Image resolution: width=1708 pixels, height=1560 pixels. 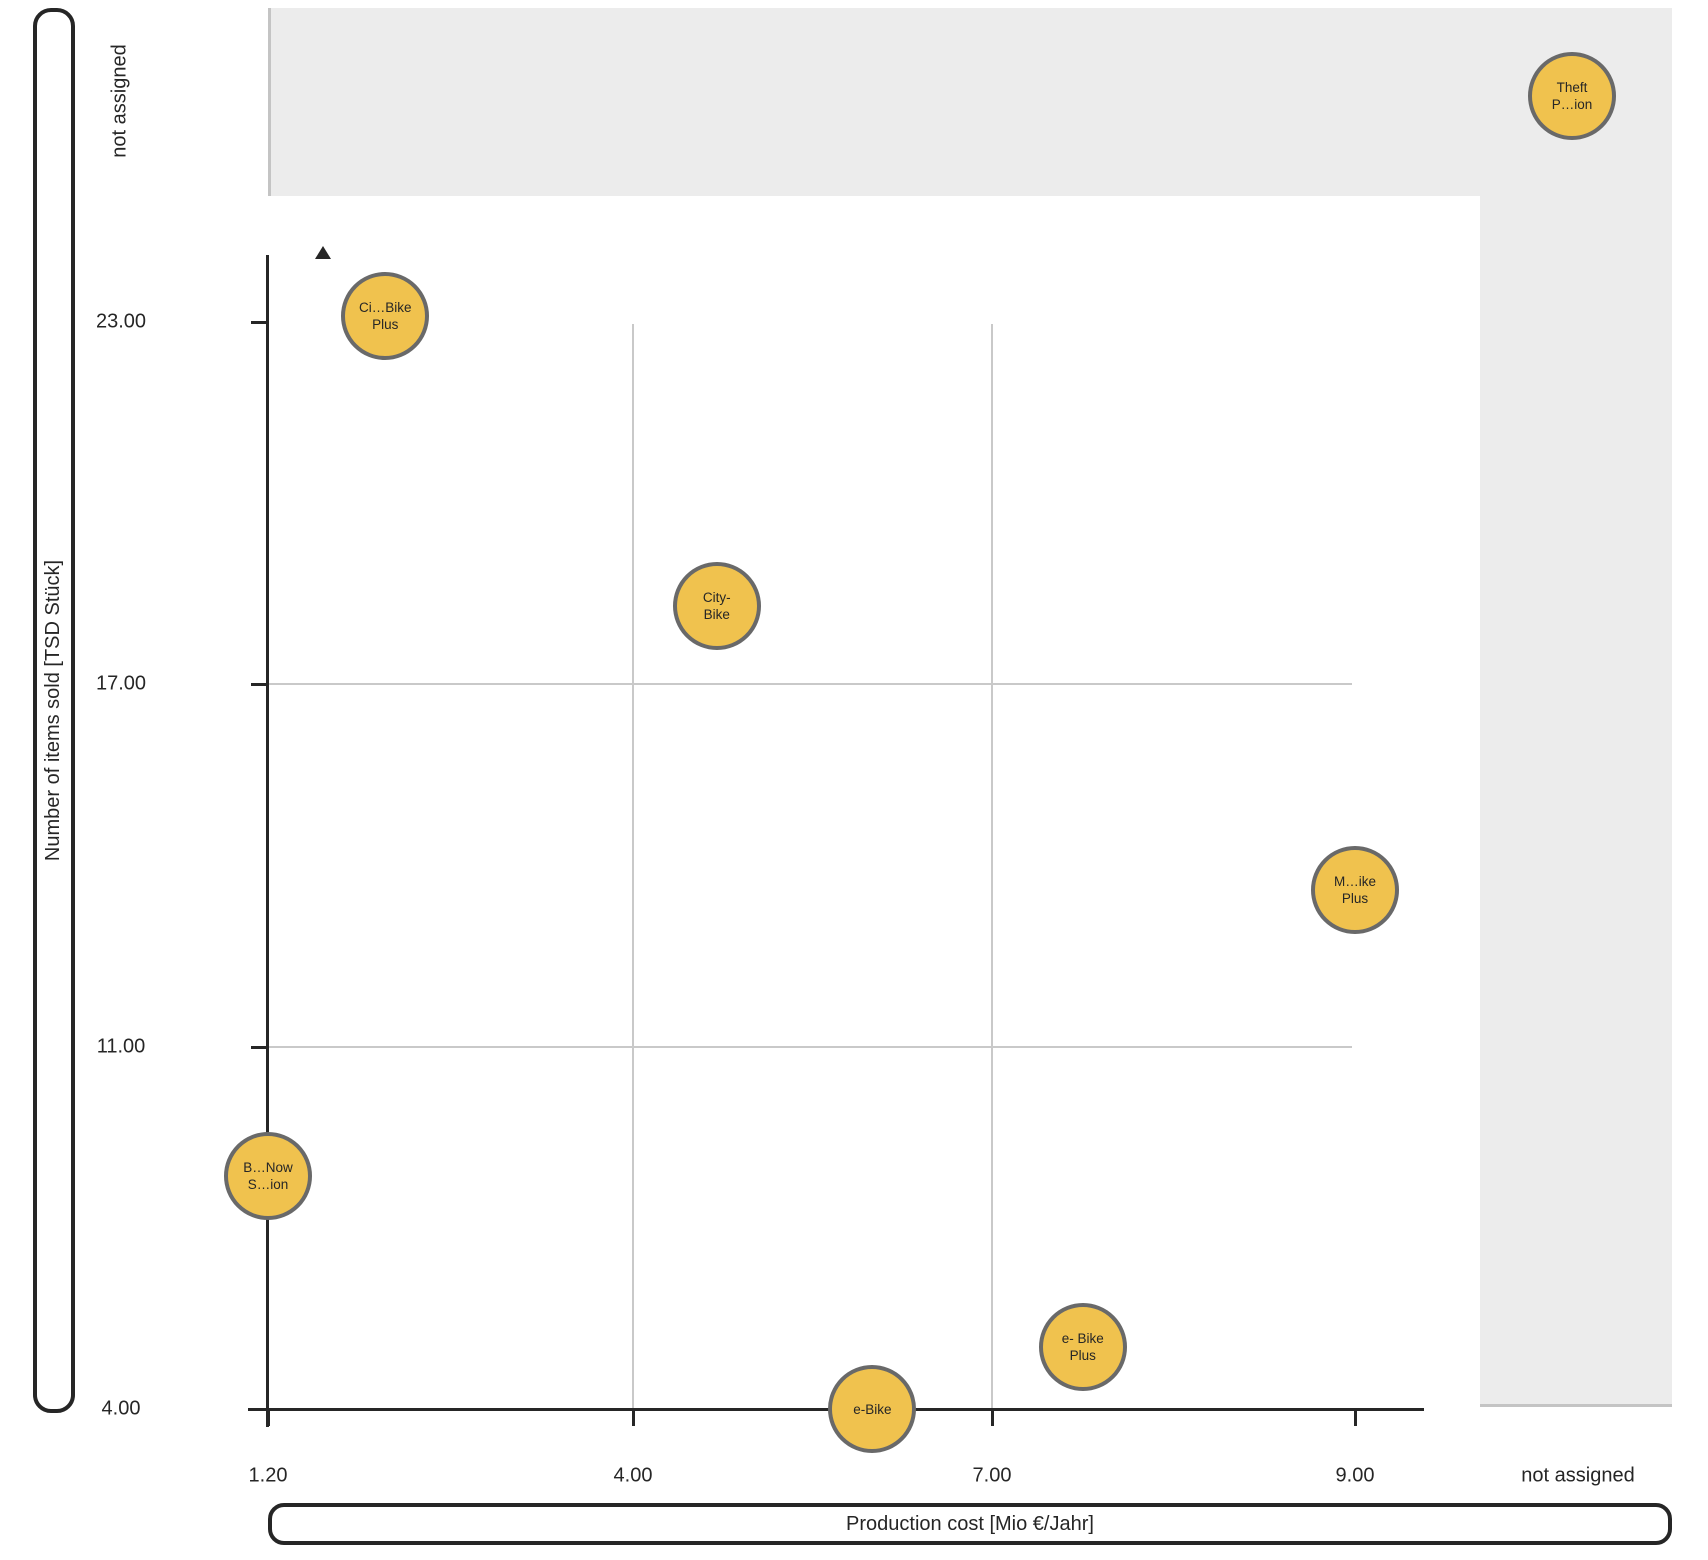 I want to click on x-not-assigned-label: not assigned, so click(x=1578, y=1475).